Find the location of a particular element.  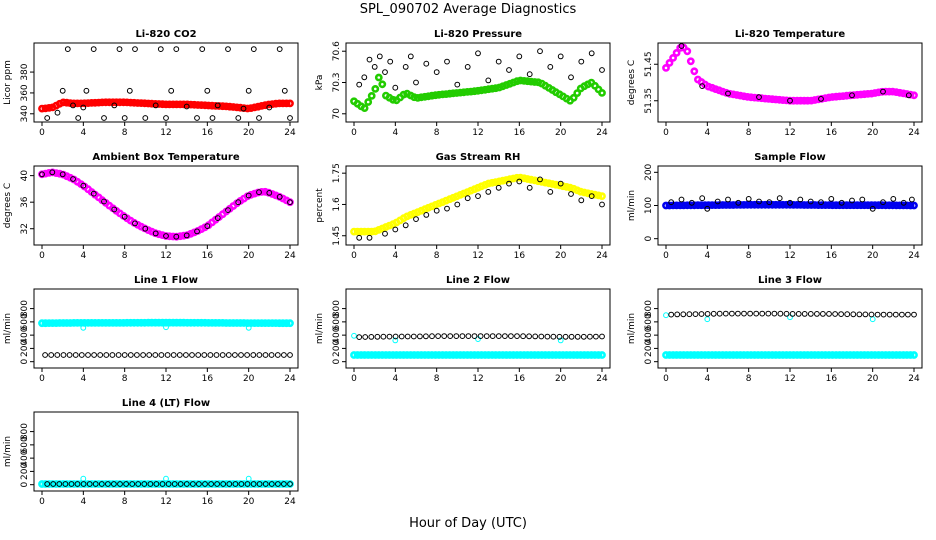

x-tick-label: 8 is located at coordinates (125, 256).